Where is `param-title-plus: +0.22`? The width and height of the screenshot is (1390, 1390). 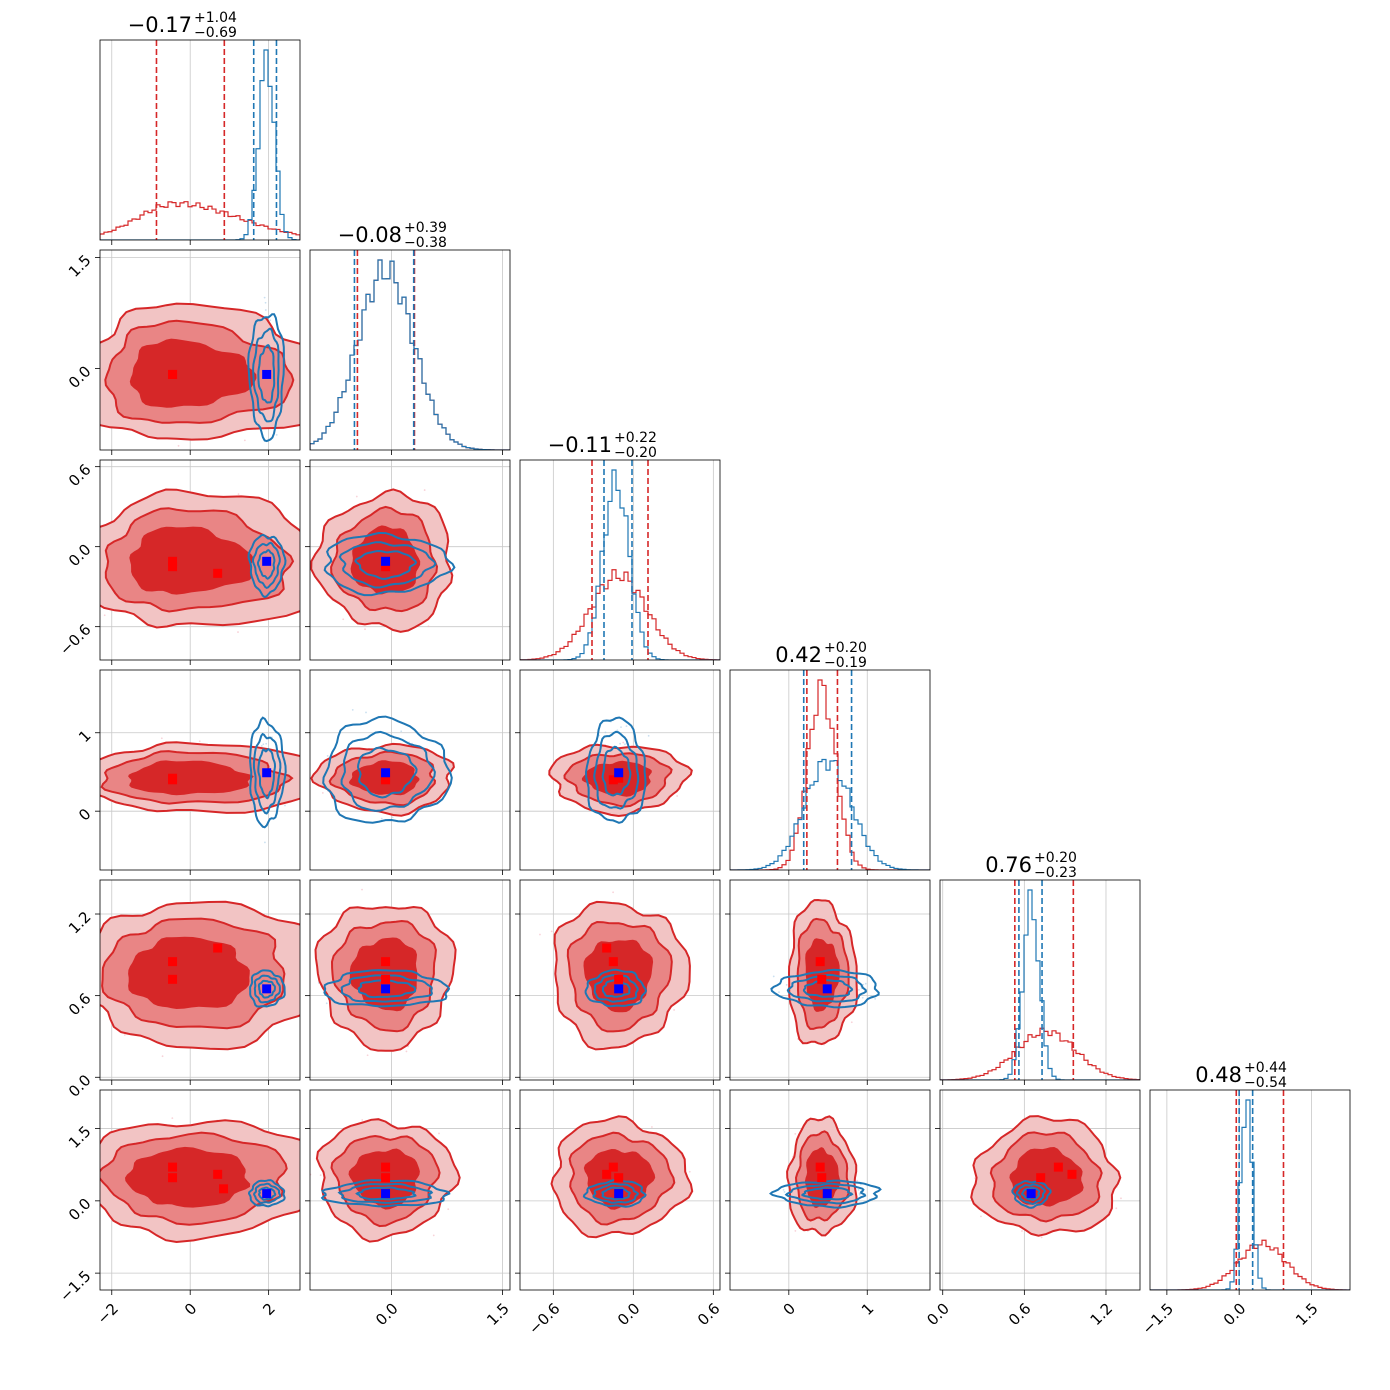
param-title-plus: +0.22 is located at coordinates (635, 438).